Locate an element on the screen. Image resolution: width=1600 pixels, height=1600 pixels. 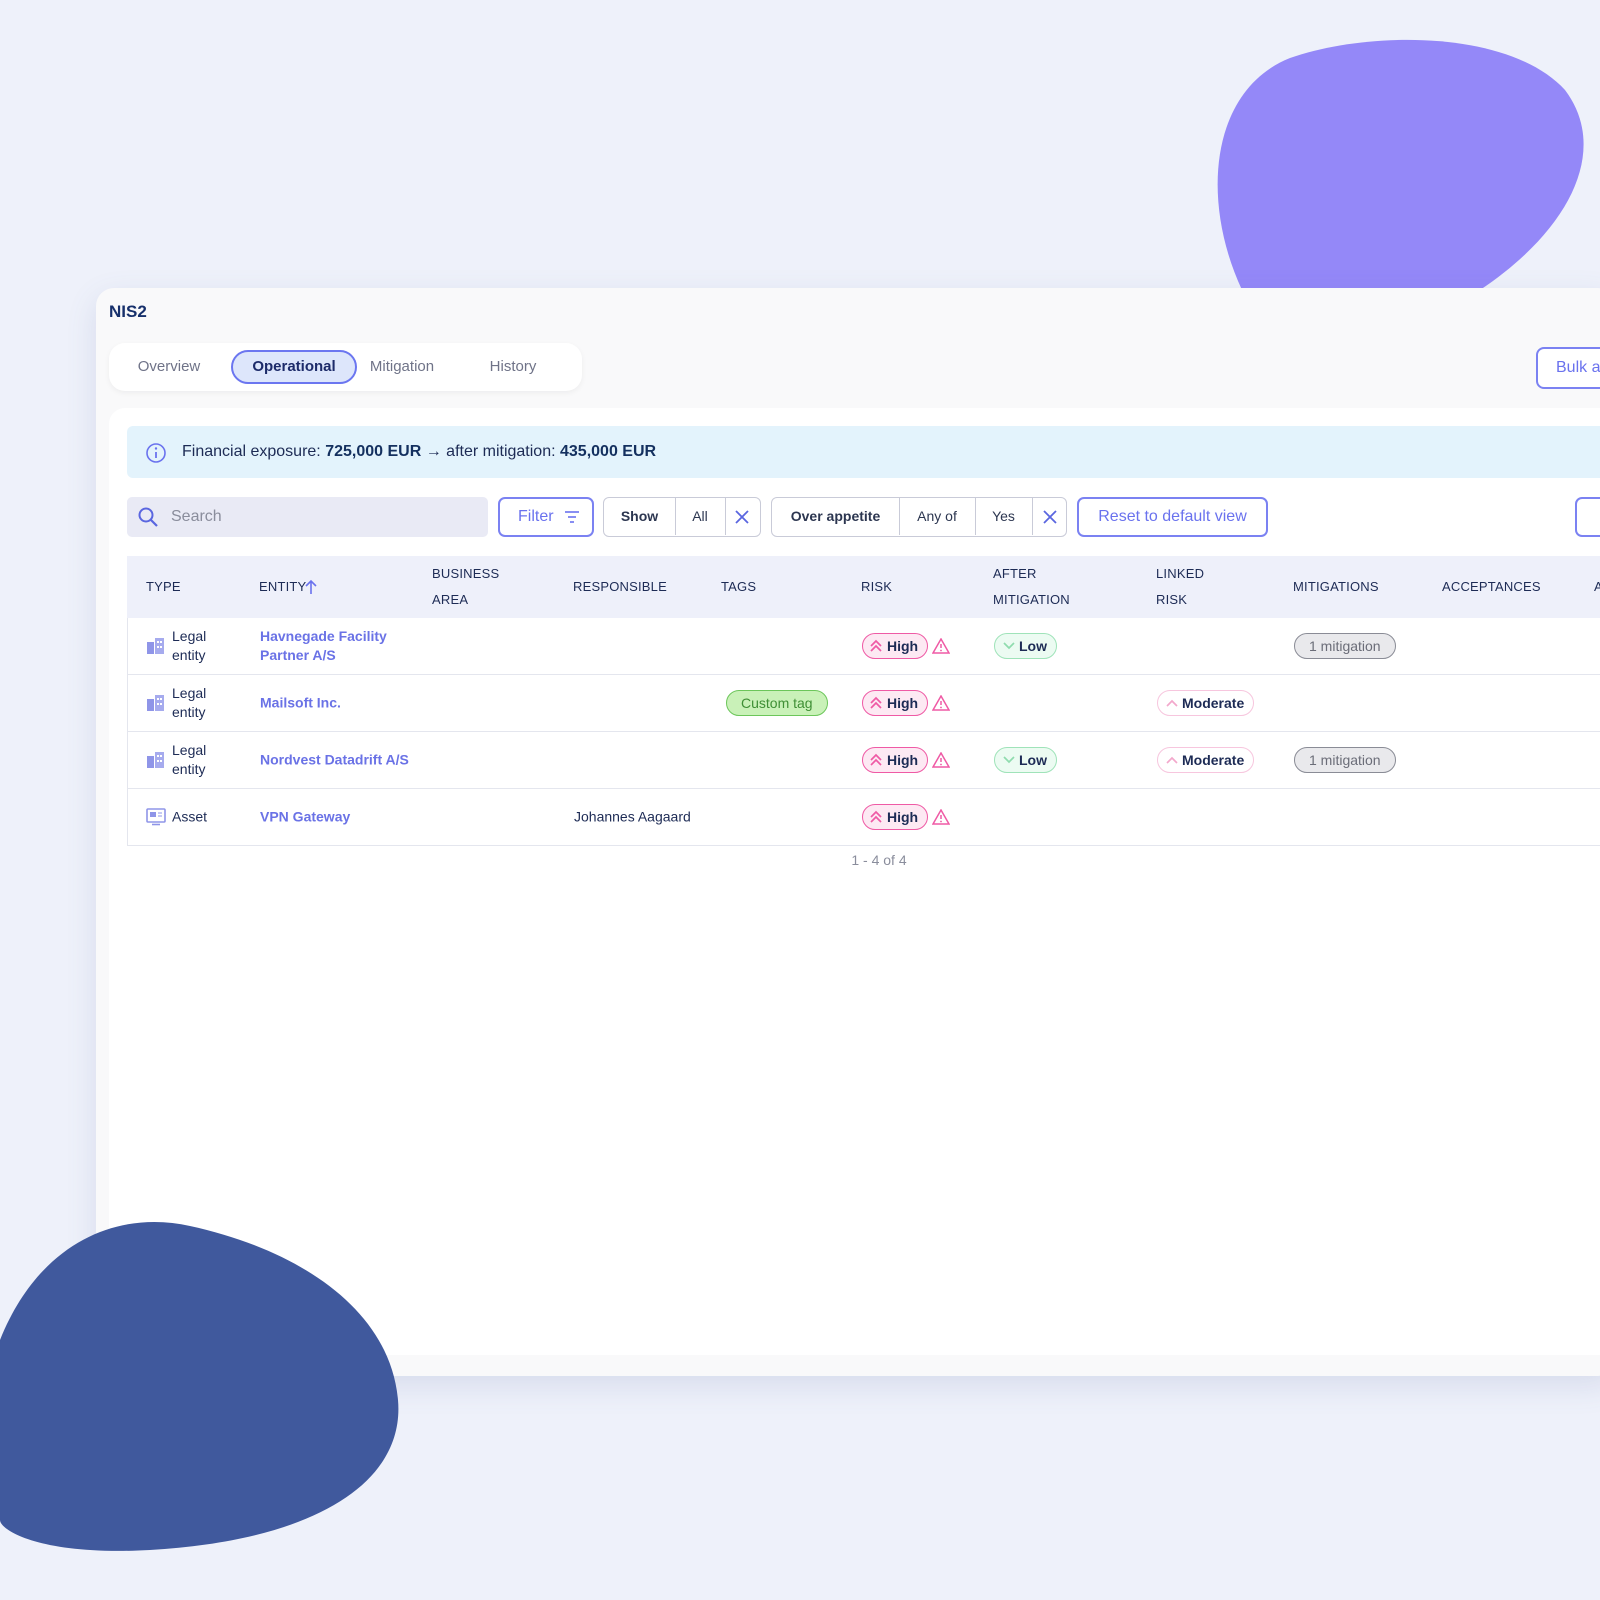
info-after: 435,000 EUR is located at coordinates (608, 451).